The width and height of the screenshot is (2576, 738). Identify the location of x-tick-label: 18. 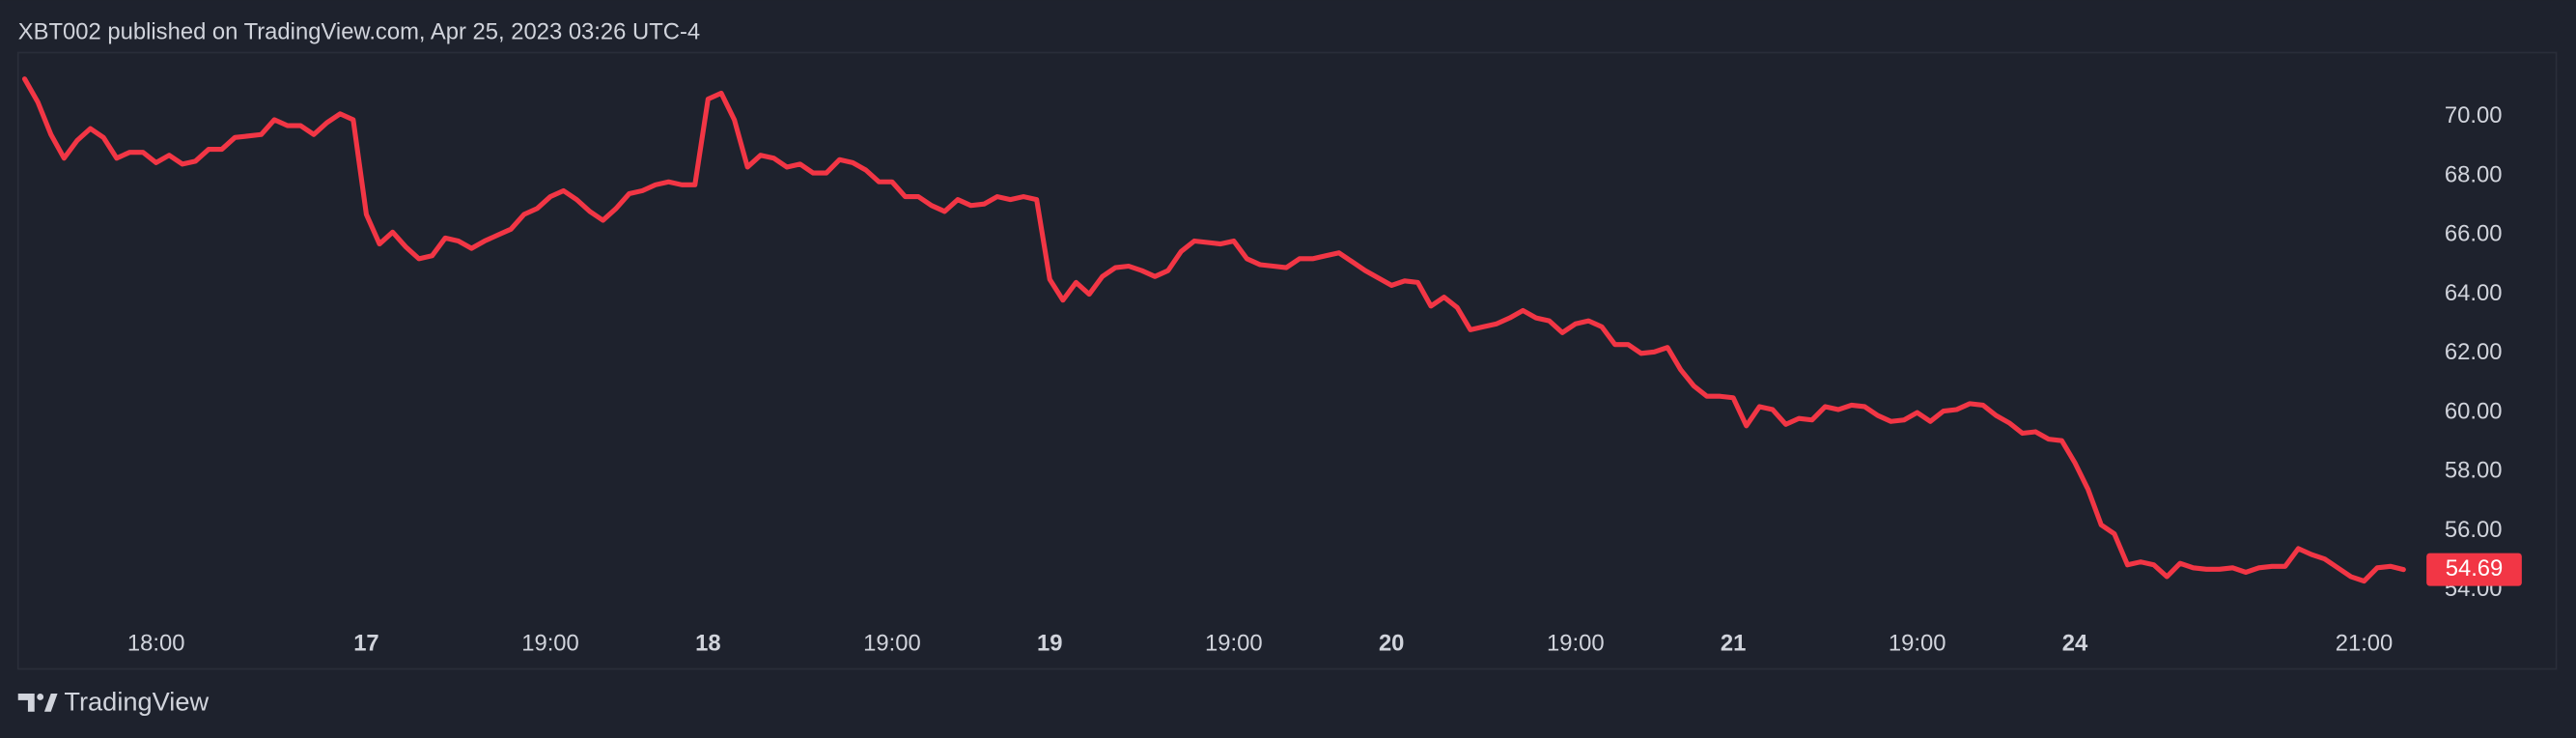
(708, 643).